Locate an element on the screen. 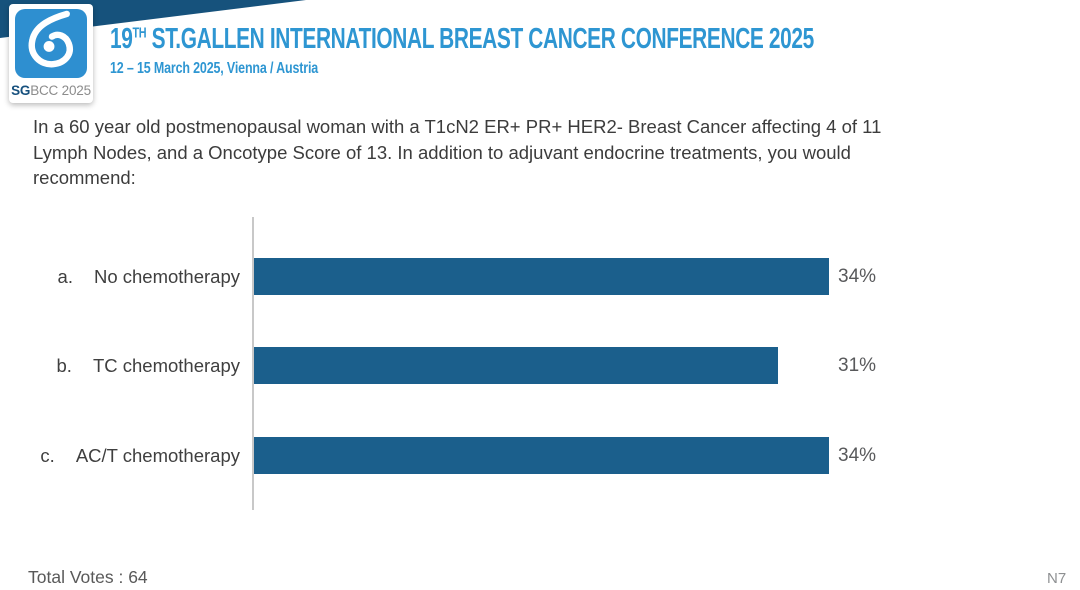  option-label-c: c. AC/T chemotherapy is located at coordinates (130, 455).